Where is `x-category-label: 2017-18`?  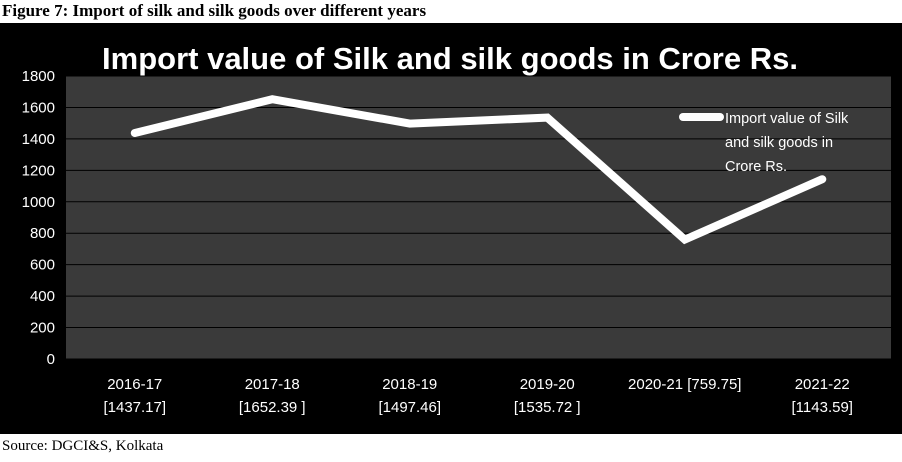 x-category-label: 2017-18 is located at coordinates (272, 384).